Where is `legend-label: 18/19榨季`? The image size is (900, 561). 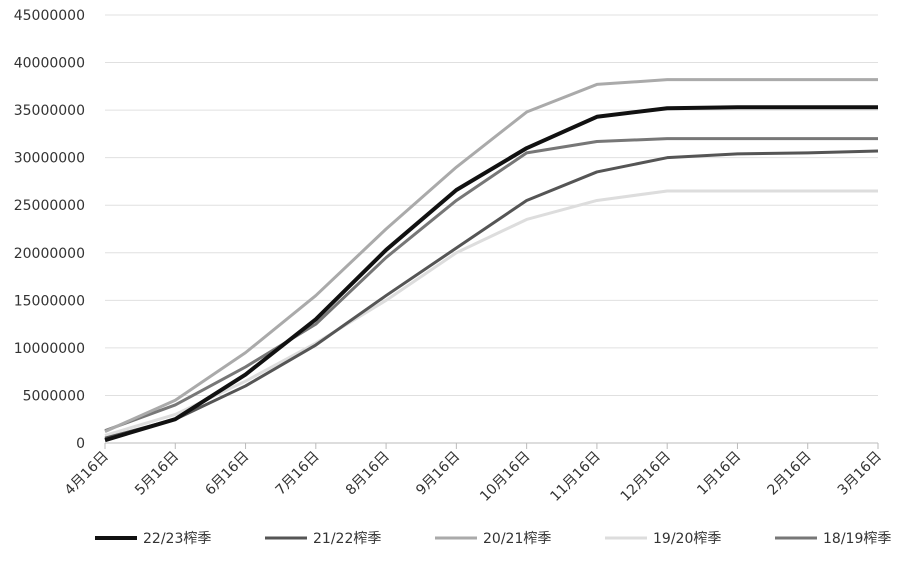 legend-label: 18/19榨季 is located at coordinates (857, 538).